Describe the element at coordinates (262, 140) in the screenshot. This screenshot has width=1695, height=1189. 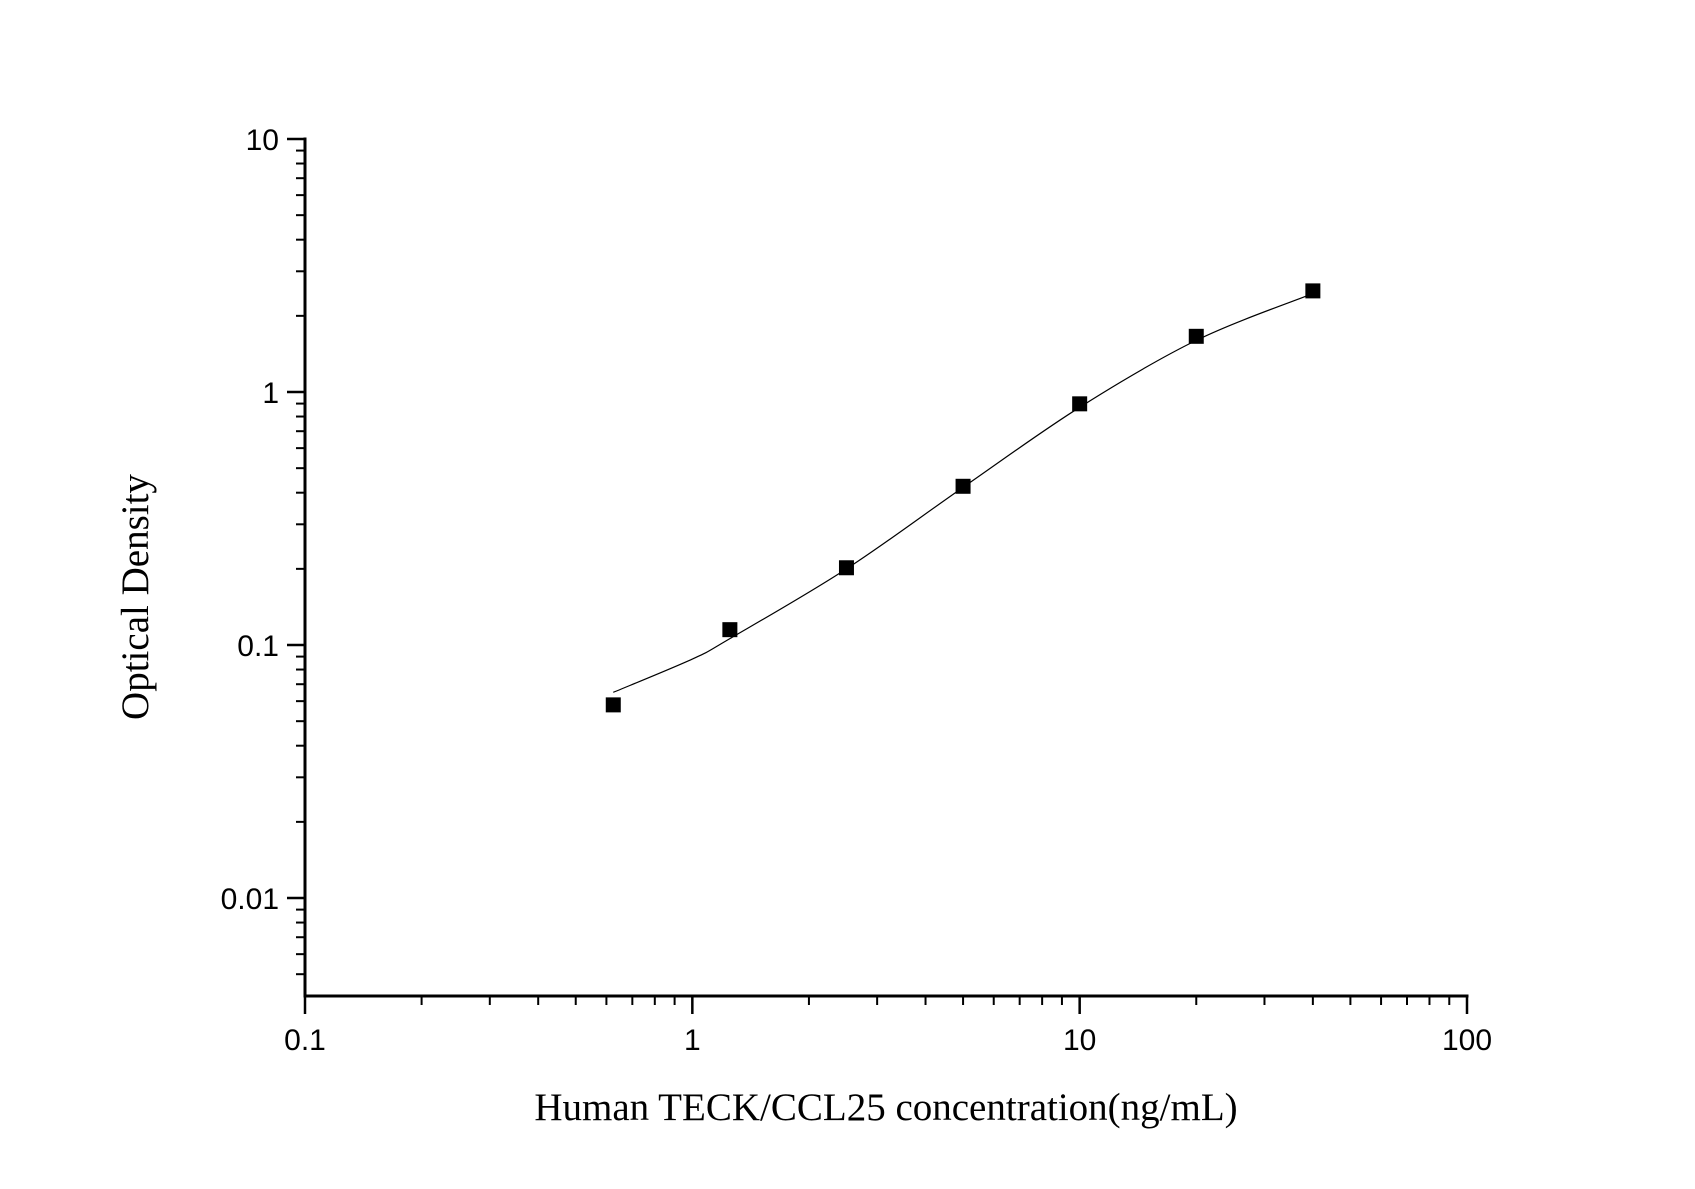
I see `y-tick-label: 10` at that location.